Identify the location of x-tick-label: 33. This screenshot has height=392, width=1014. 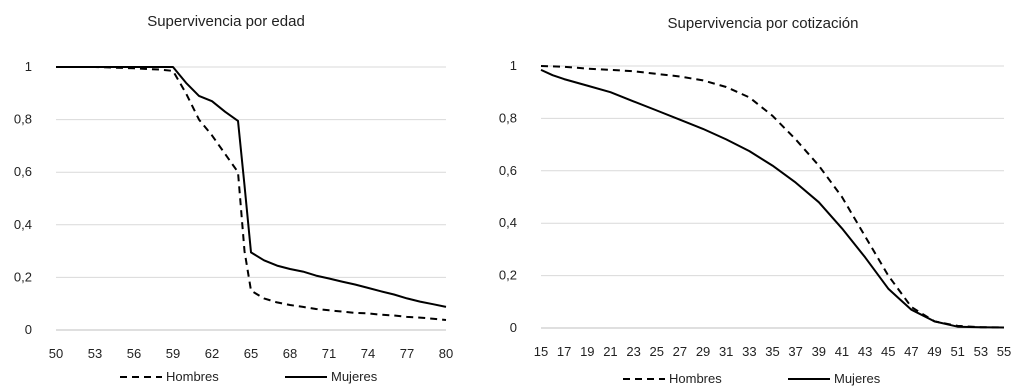
(749, 351).